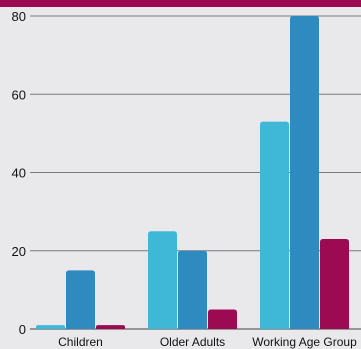 The image size is (361, 349). What do you see at coordinates (180, 3) in the screenshot?
I see `top-accent-band` at bounding box center [180, 3].